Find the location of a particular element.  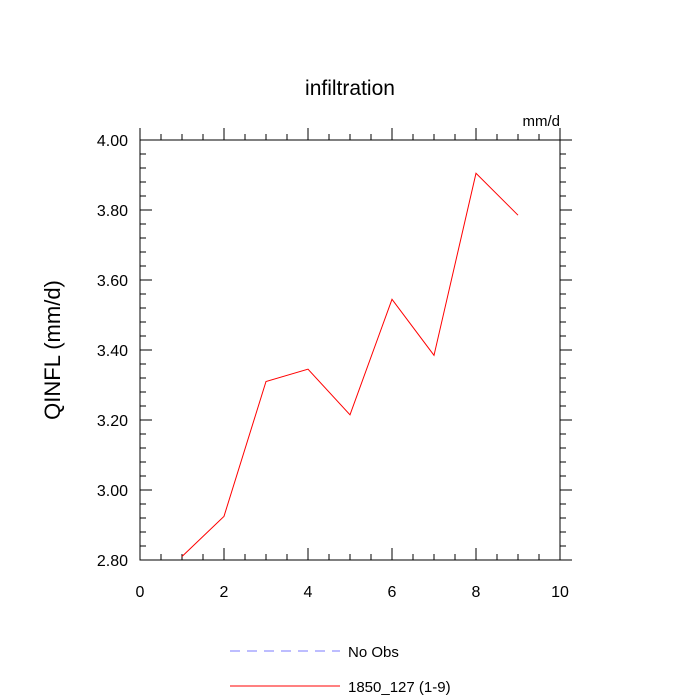

y-axis-label: QINFL (mm/d) is located at coordinates (52, 350).